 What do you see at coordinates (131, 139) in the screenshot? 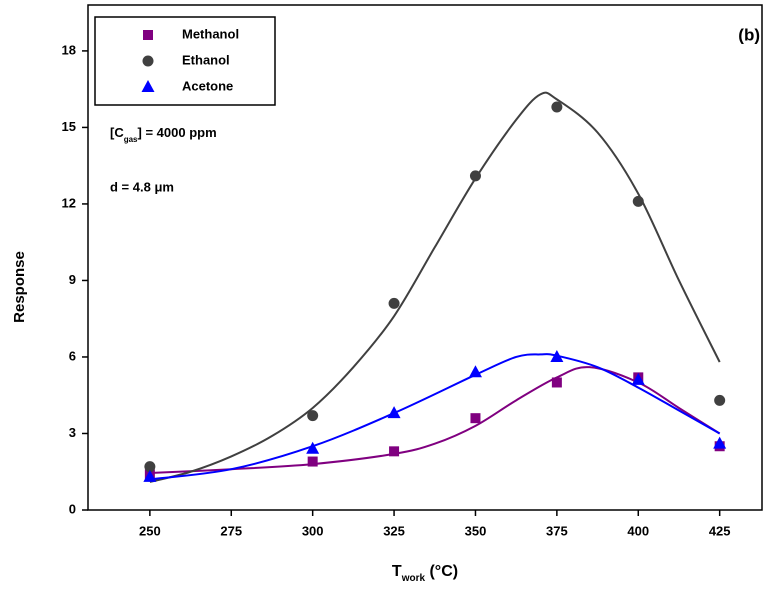
I see `conc-sub: gas` at bounding box center [131, 139].